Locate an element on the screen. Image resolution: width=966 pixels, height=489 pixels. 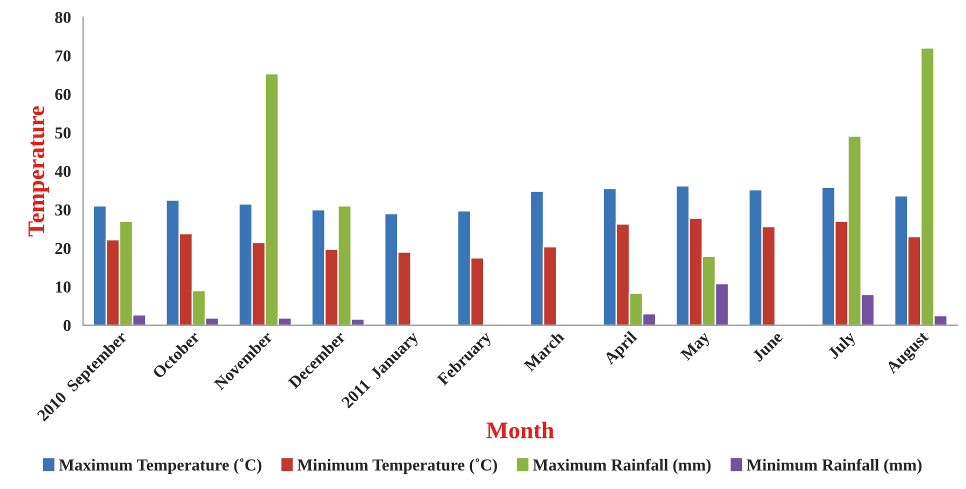
x-tick-label: July is located at coordinates (842, 346).